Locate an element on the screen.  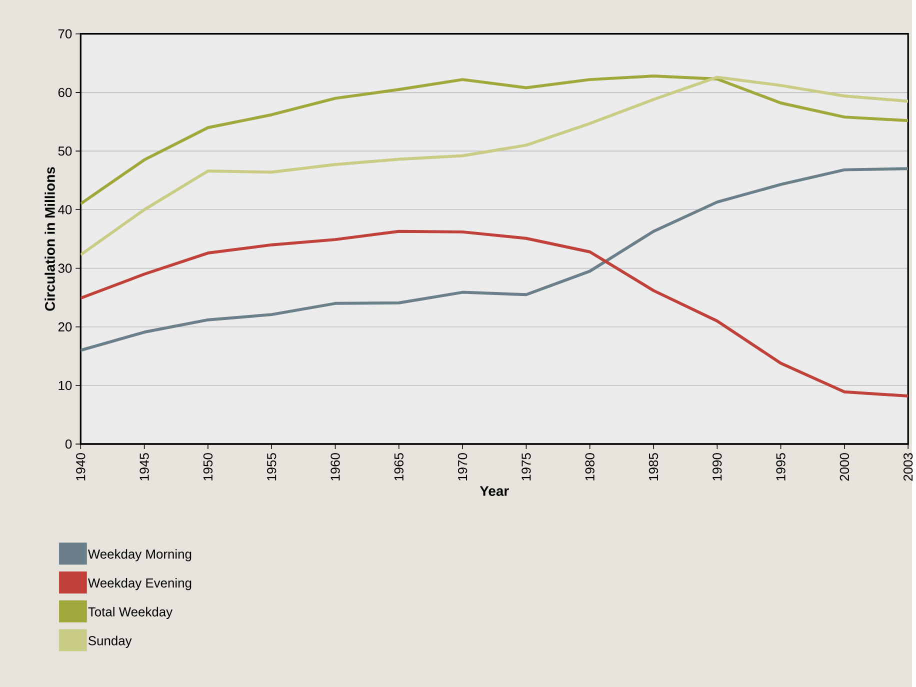
x-tick-label: 1965 is located at coordinates (399, 466).